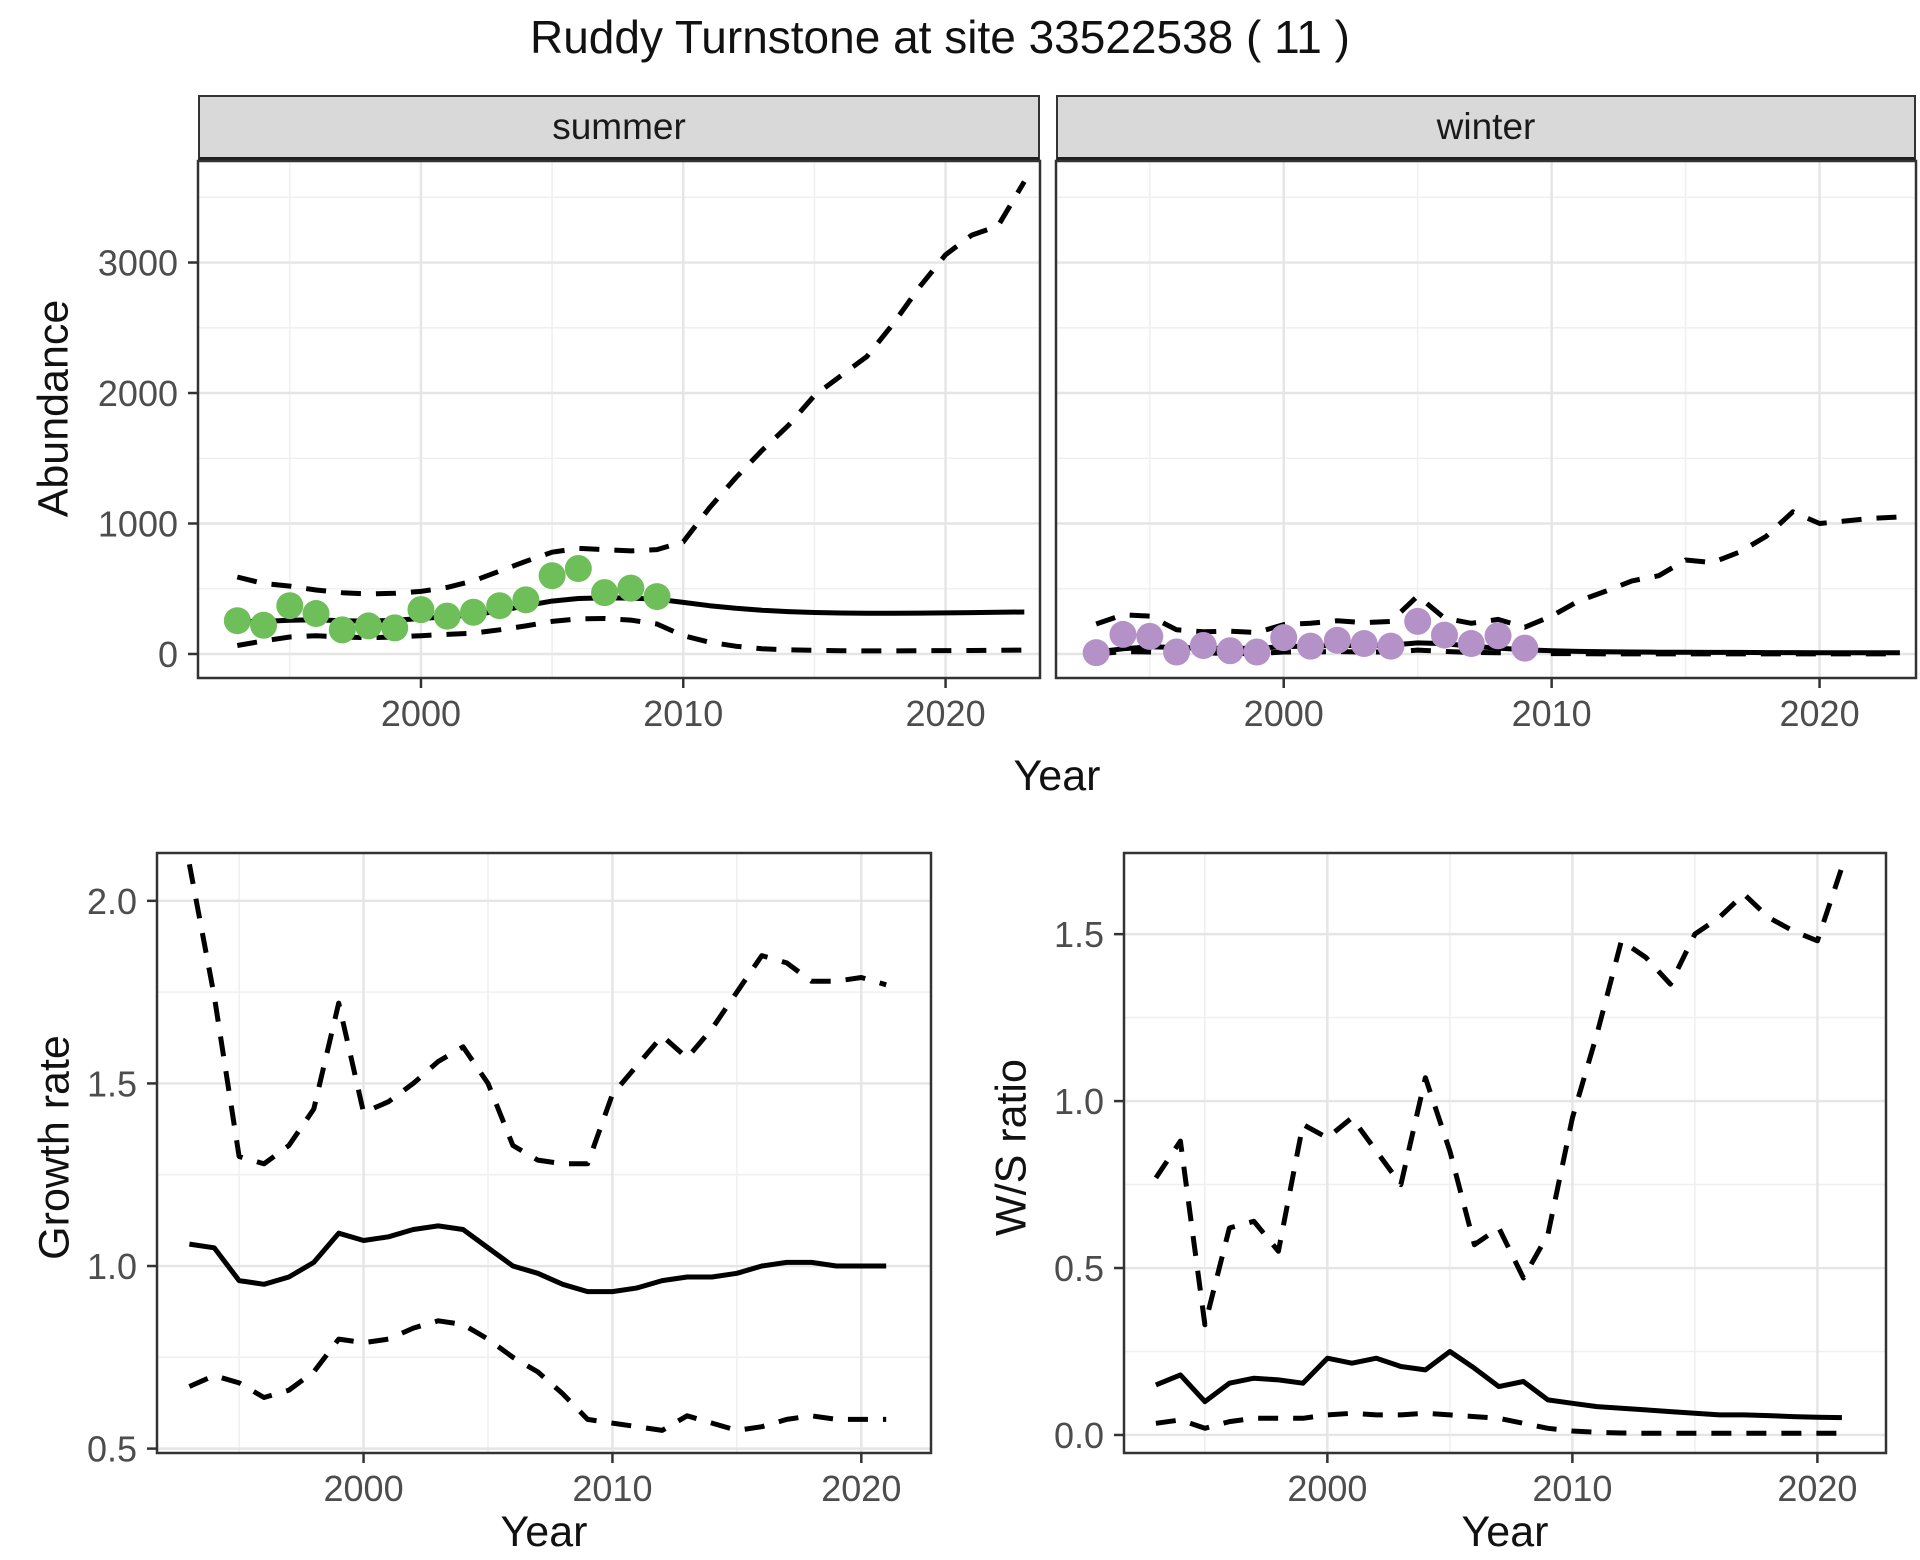  I want to click on ws-y-tick-label: 0.0, so click(1079, 1435).